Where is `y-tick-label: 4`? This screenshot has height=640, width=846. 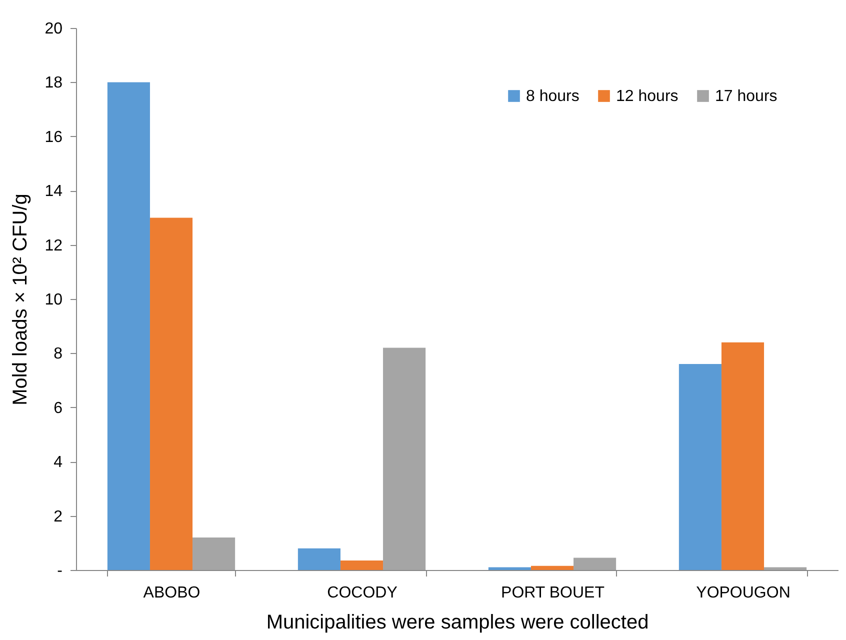
y-tick-label: 4 is located at coordinates (58, 463).